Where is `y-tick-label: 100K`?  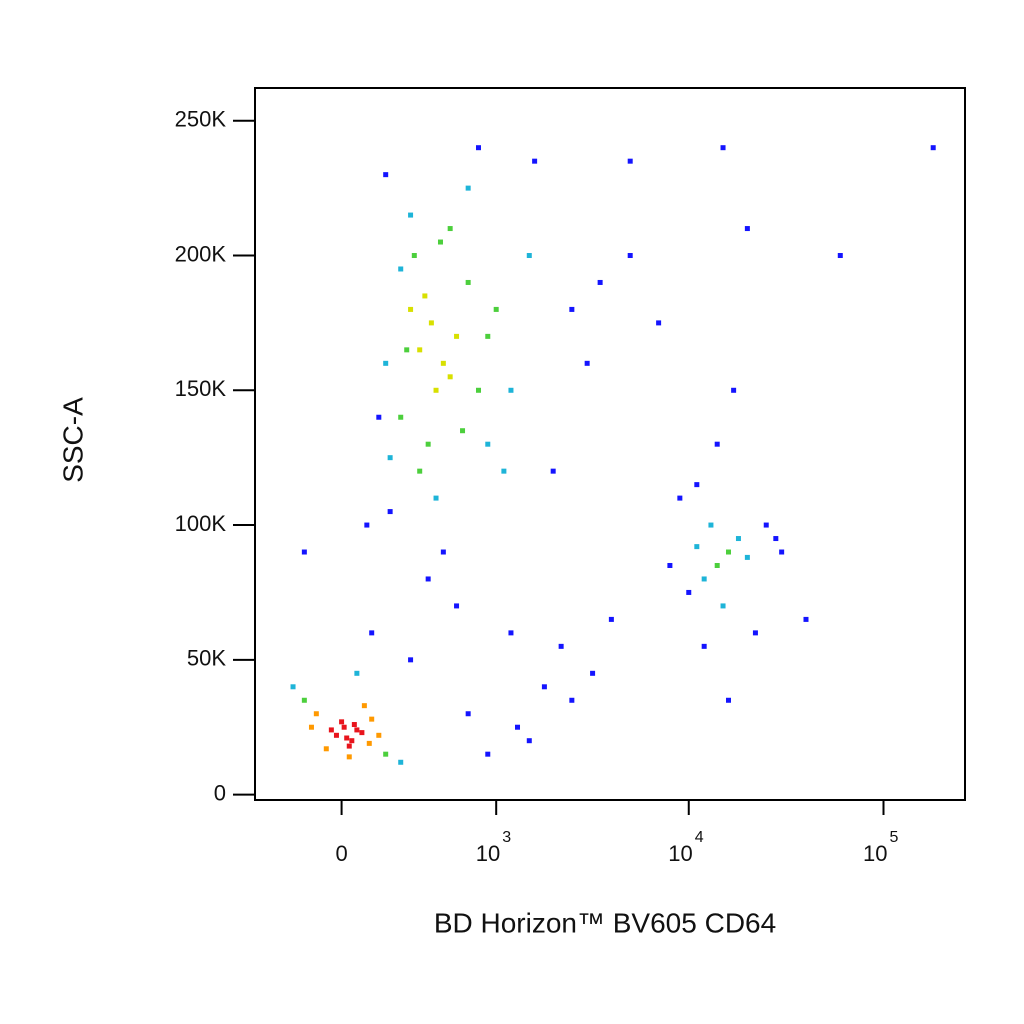 y-tick-label: 100K is located at coordinates (201, 523).